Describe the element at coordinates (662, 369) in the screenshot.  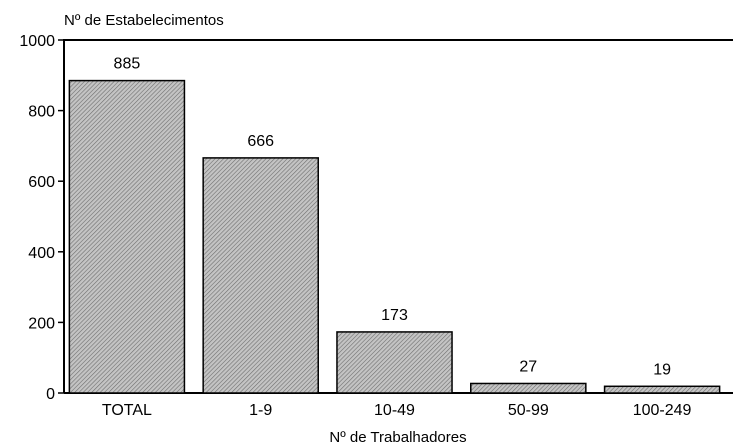
I see `value-label: 19` at that location.